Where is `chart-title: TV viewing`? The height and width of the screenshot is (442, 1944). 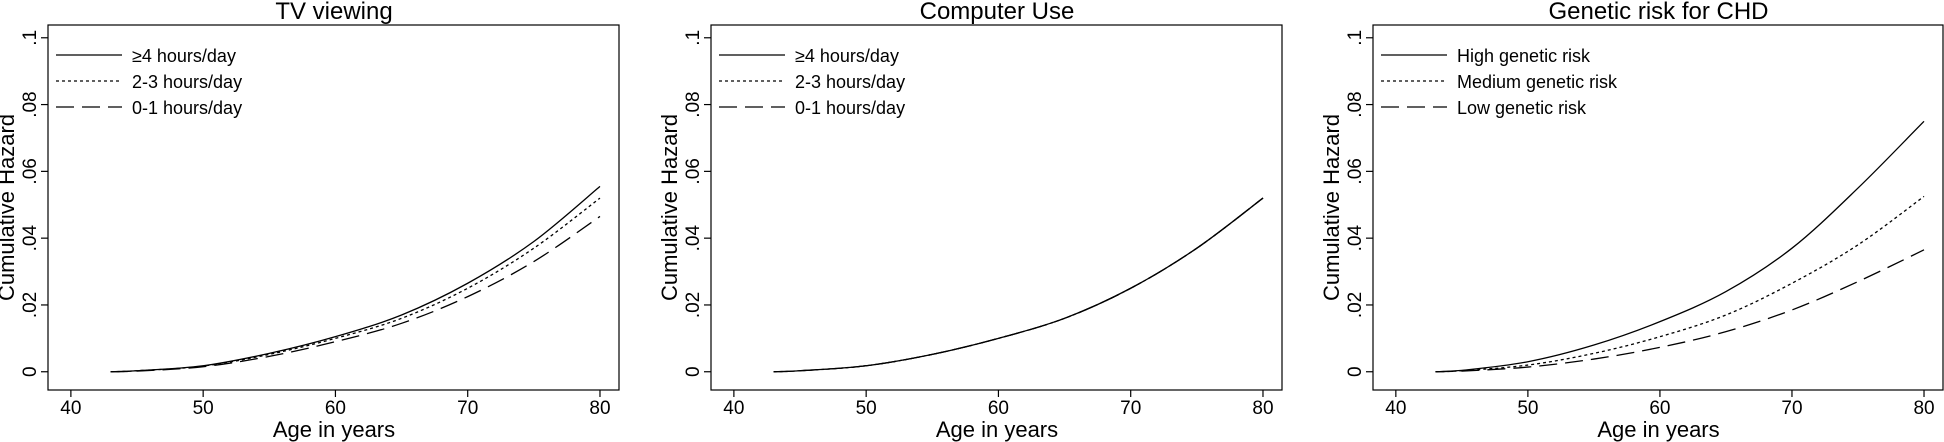 chart-title: TV viewing is located at coordinates (333, 12).